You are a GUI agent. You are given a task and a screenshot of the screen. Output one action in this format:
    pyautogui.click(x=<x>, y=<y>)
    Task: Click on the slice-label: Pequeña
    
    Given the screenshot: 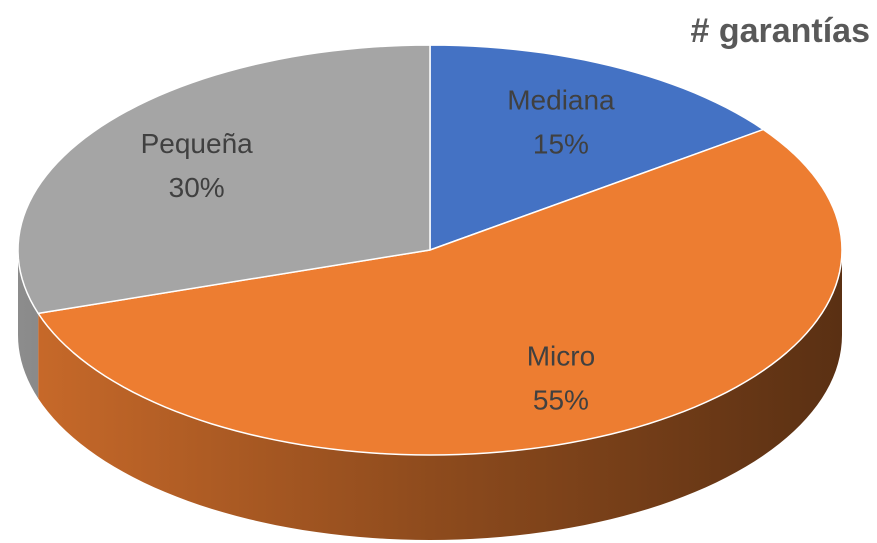 What is the action you would take?
    pyautogui.click(x=197, y=143)
    